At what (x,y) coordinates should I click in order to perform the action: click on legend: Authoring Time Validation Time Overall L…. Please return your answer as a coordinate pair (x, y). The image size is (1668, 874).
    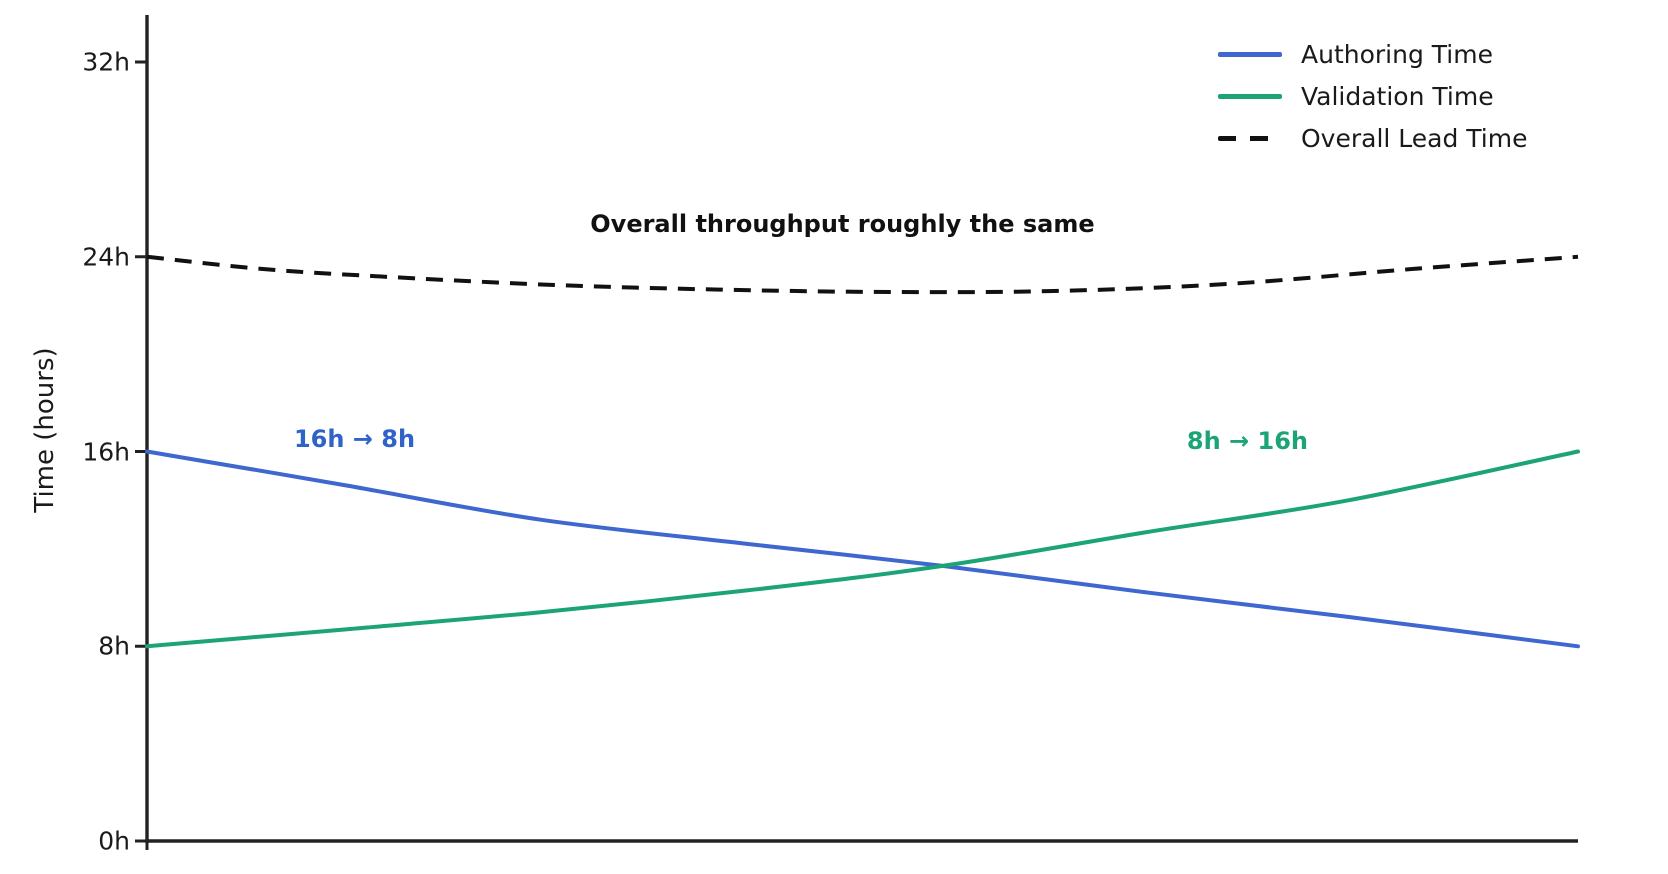
    Looking at the image, I should click on (1372, 96).